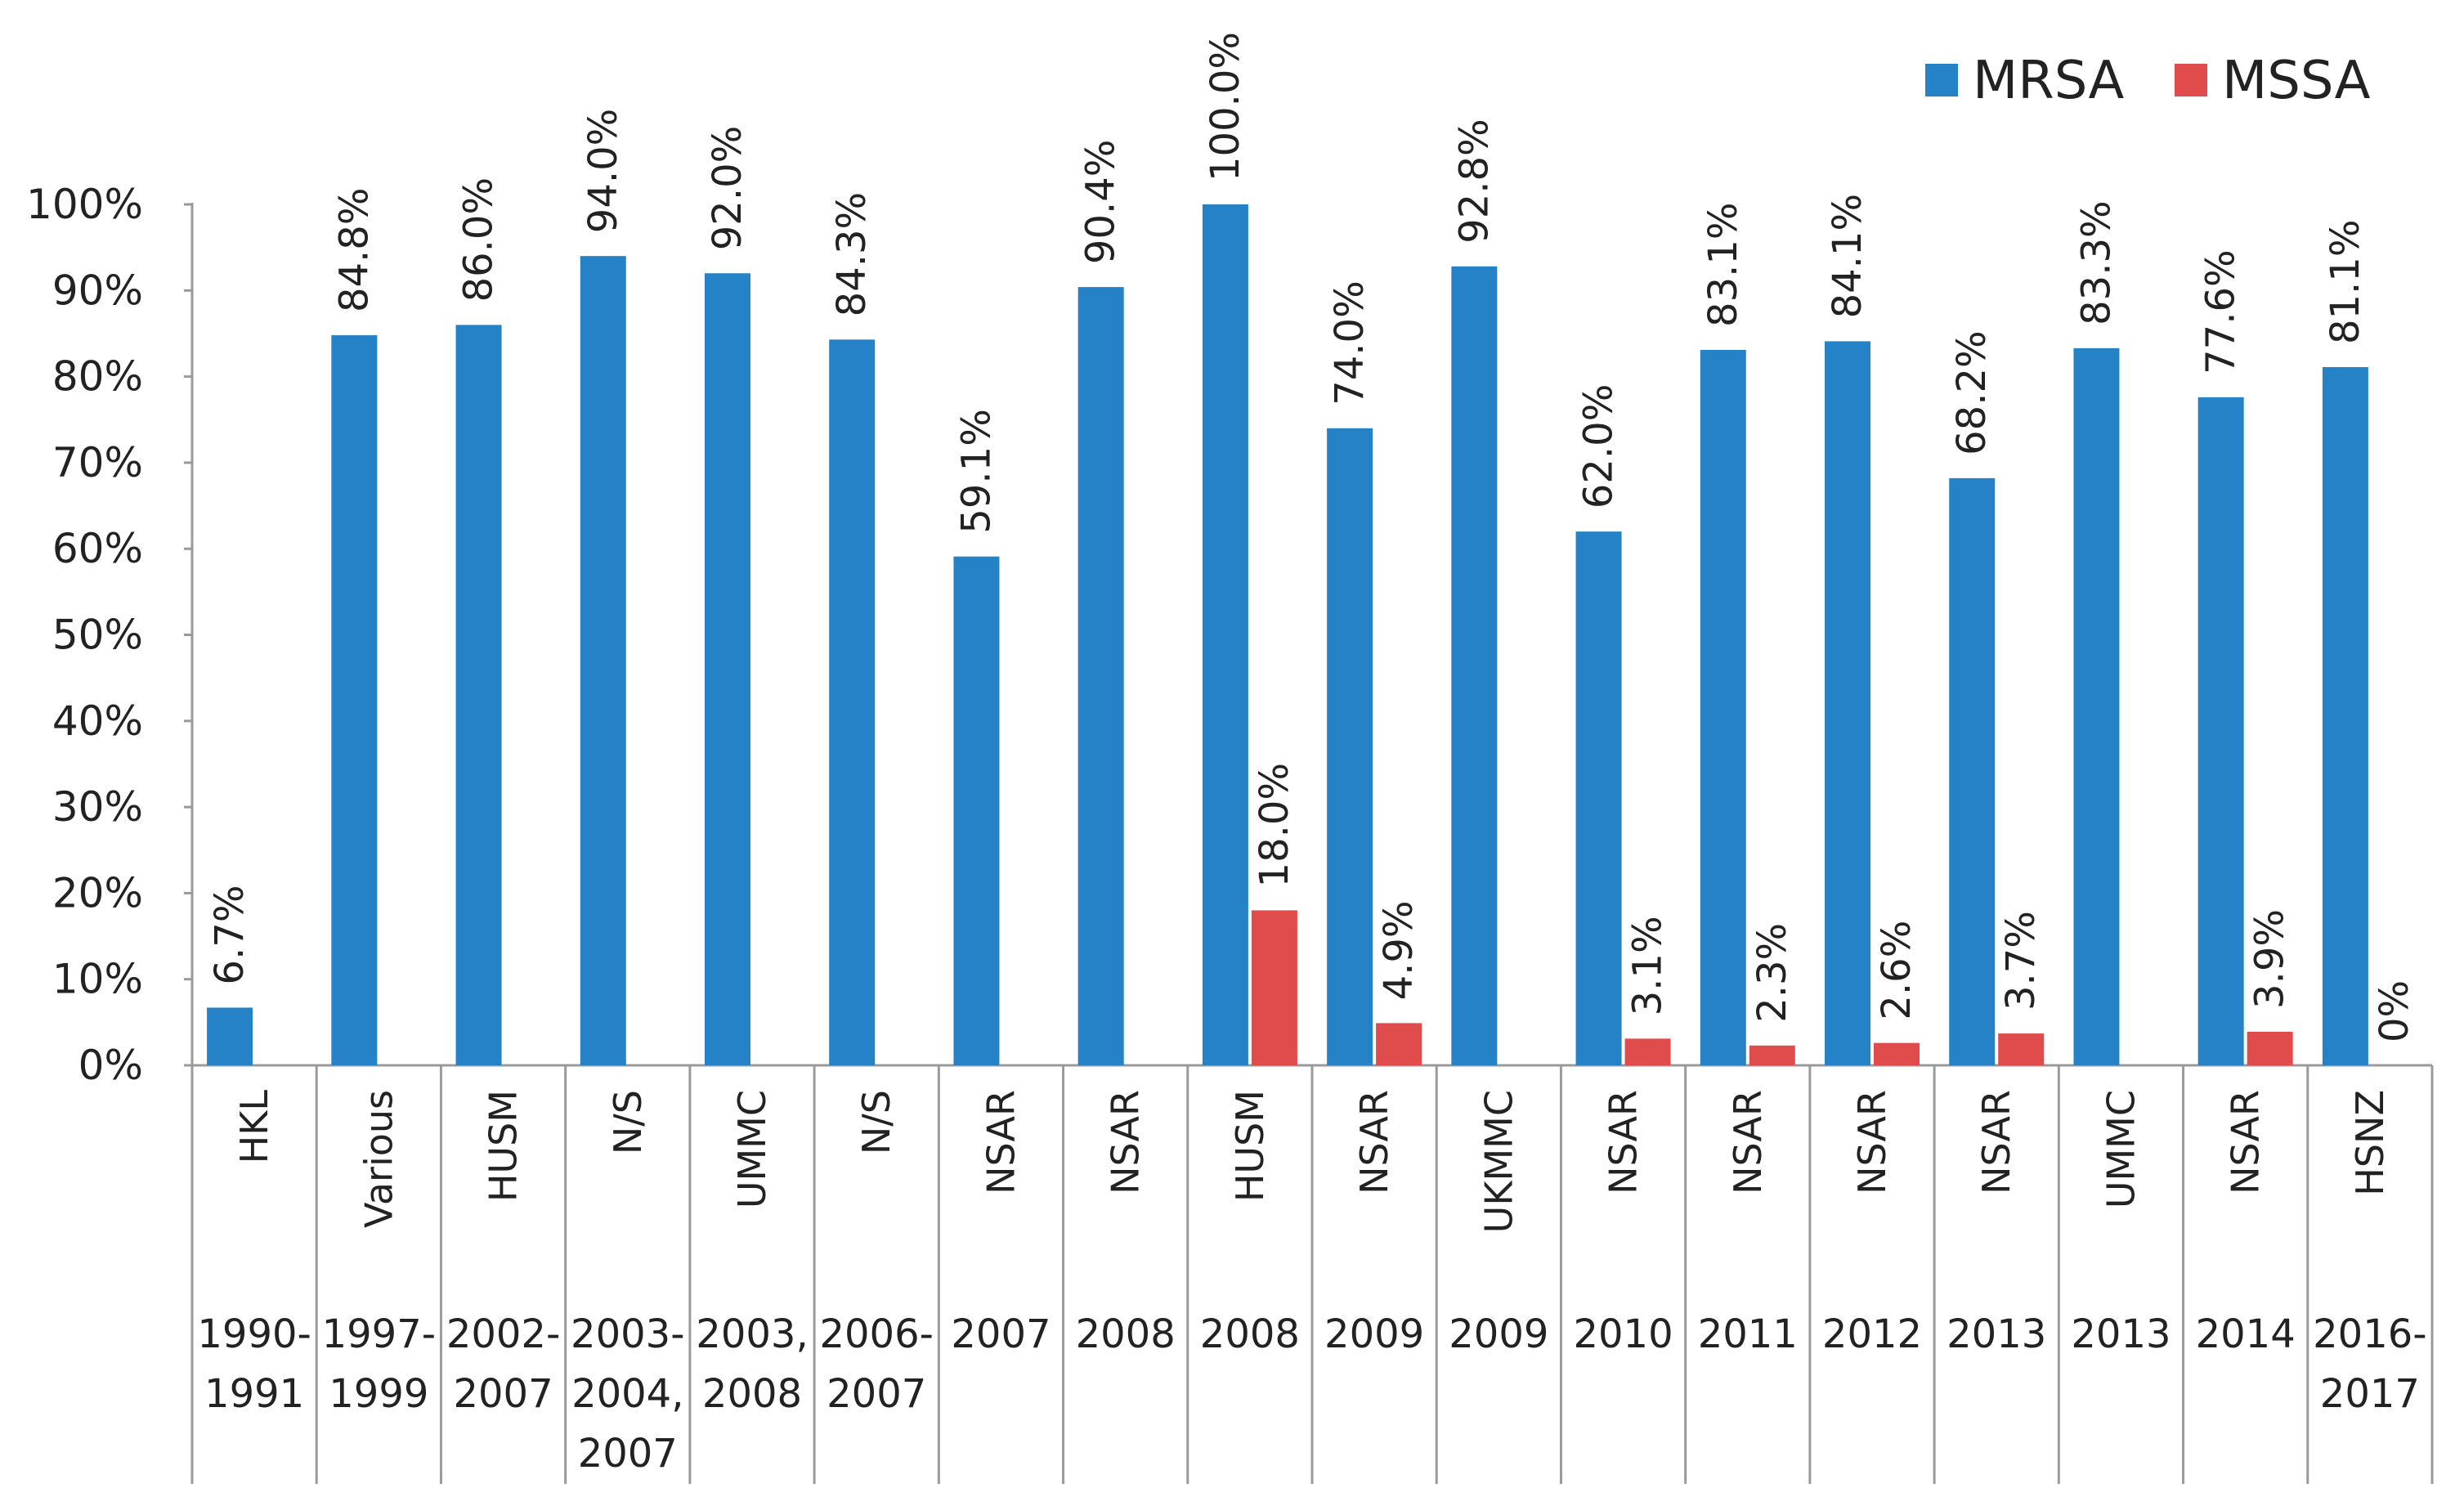 This screenshot has height=1506, width=2464. I want to click on y-tick-label: 40%, so click(97, 721).